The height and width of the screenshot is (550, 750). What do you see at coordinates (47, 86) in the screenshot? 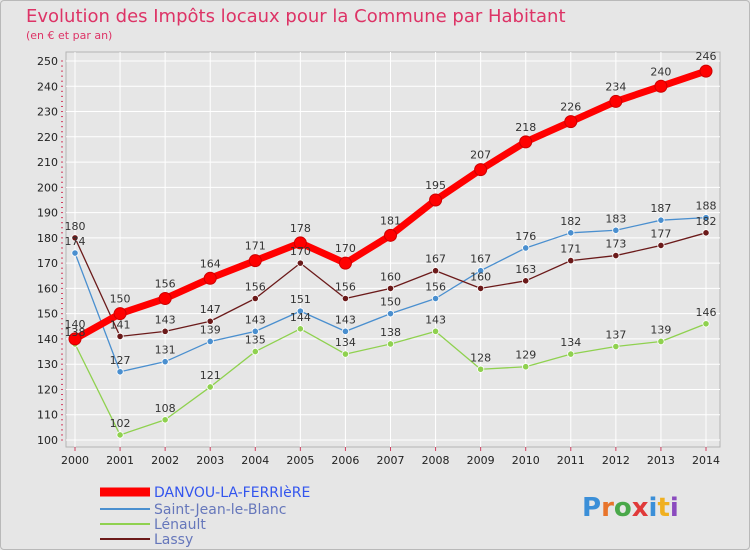
I see `y-tick-label: 240` at bounding box center [47, 86].